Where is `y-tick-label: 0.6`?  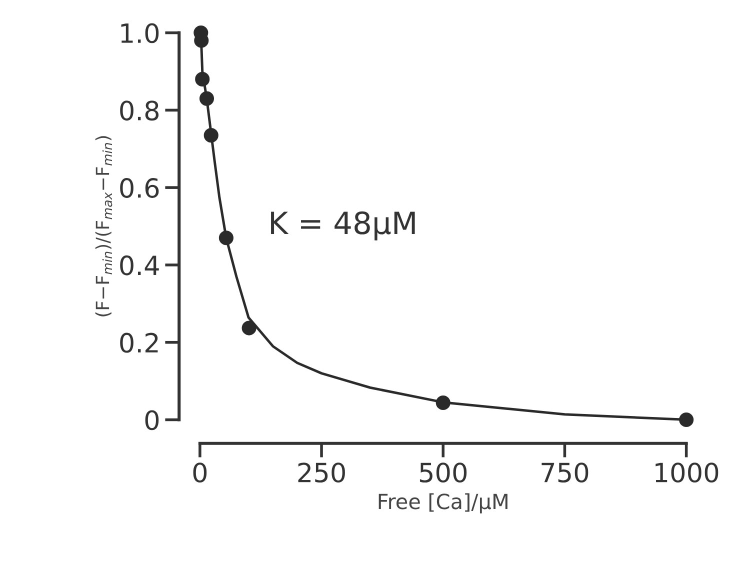
y-tick-label: 0.6 is located at coordinates (139, 188).